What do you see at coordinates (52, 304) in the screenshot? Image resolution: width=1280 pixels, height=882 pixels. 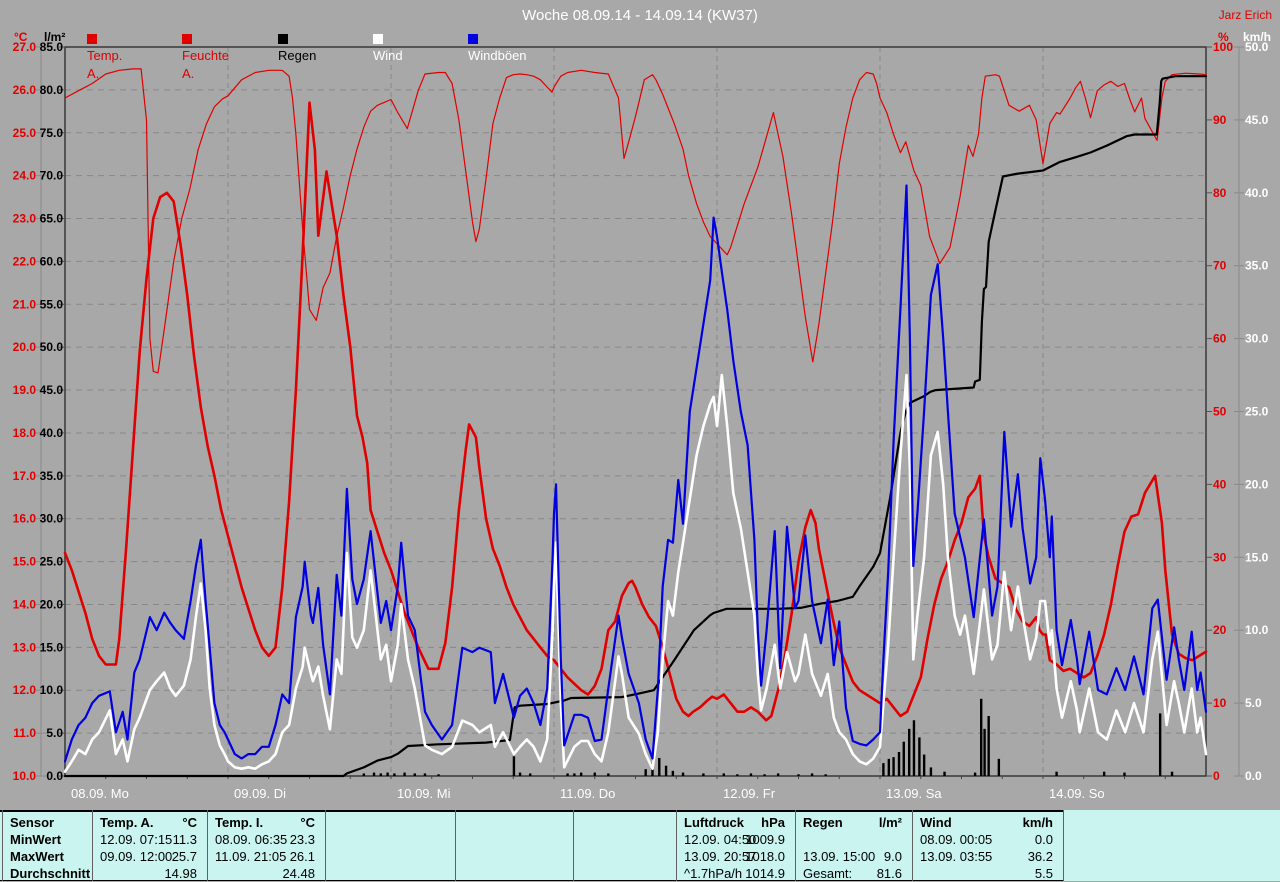 I see `lm2-tick-label: 55.0` at bounding box center [52, 304].